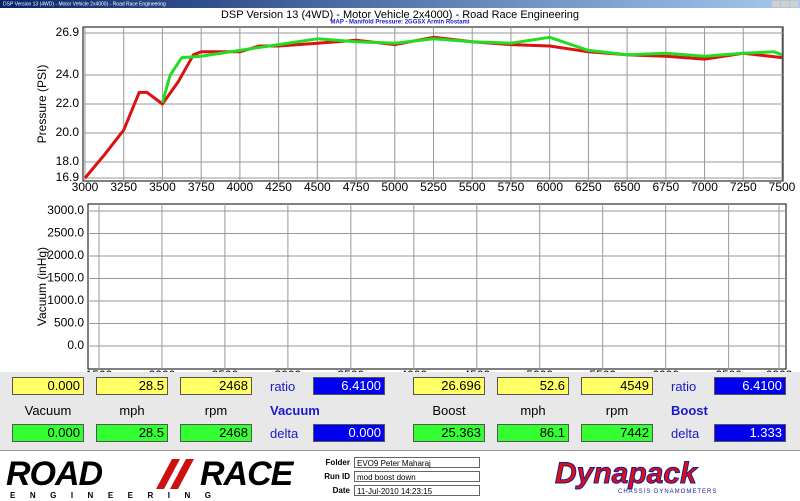  Describe the element at coordinates (69, 323) in the screenshot. I see `y-tick-label: 500.0` at that location.